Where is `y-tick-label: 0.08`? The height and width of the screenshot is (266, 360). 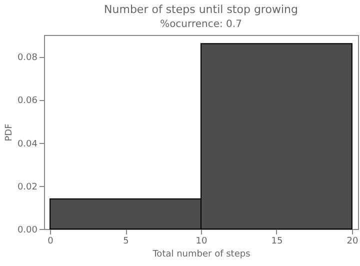 y-tick-label: 0.08 is located at coordinates (27, 58).